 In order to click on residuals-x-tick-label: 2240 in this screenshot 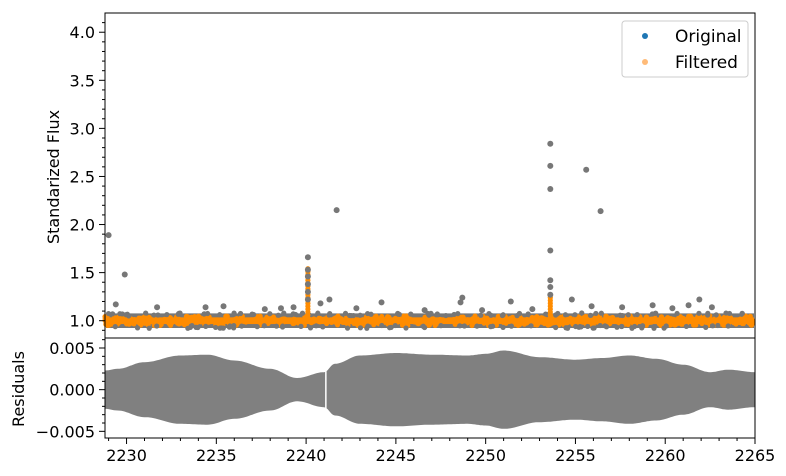, I will do `click(306, 455)`.